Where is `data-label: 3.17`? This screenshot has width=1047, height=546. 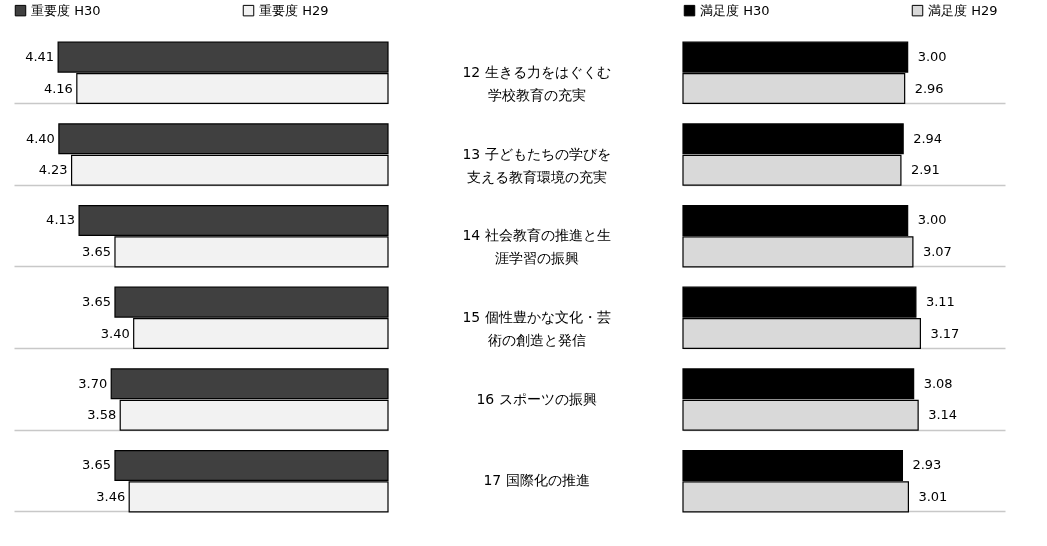
data-label: 3.17 is located at coordinates (945, 333).